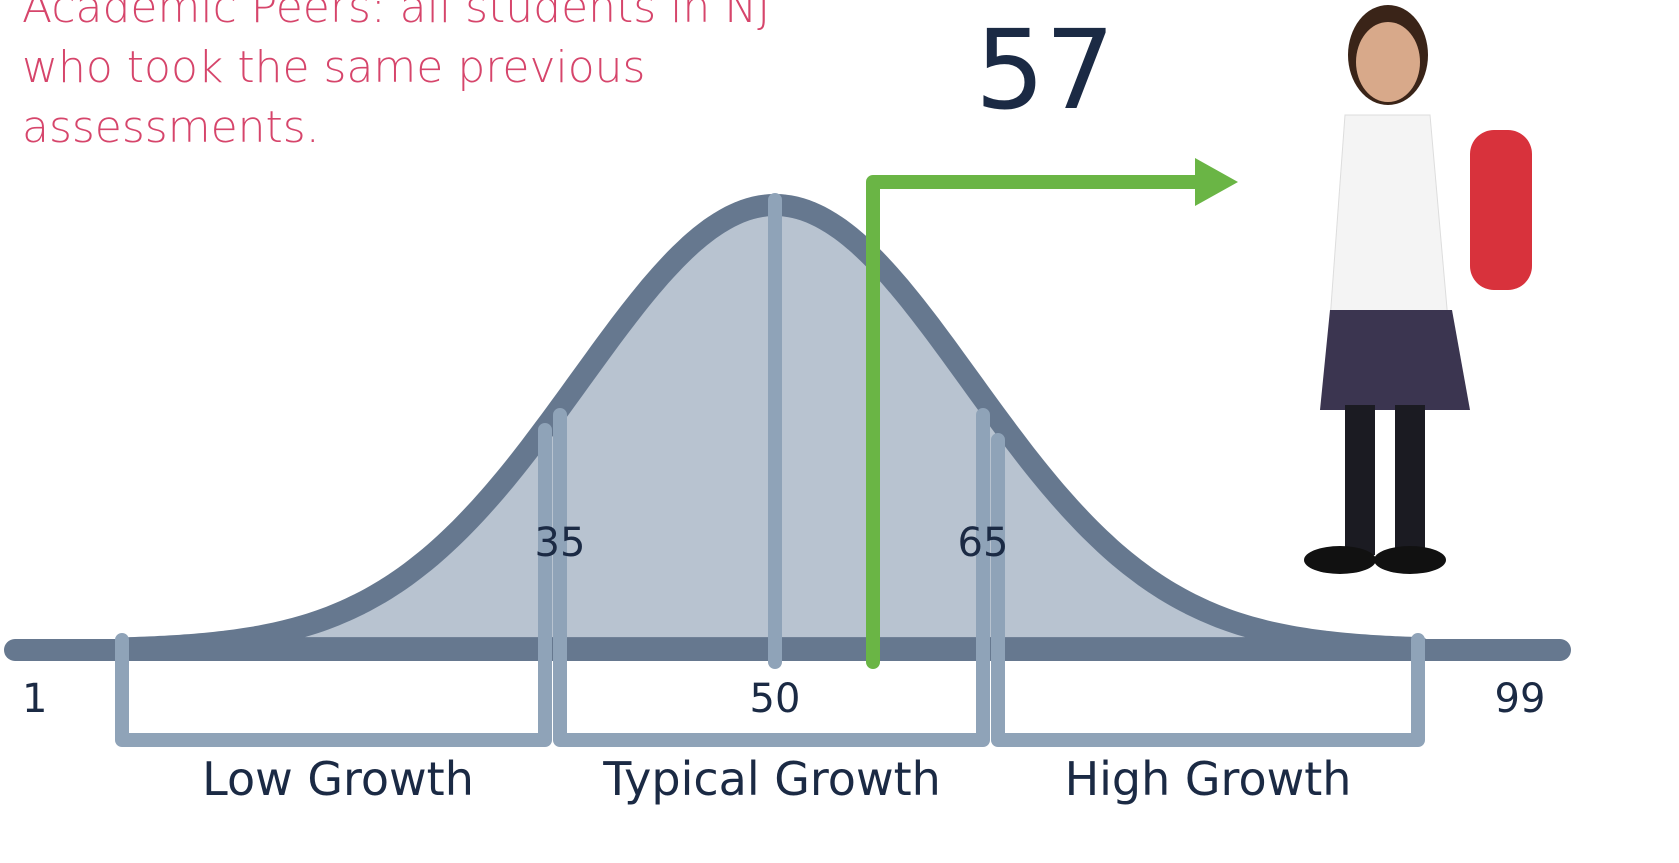  I want to click on arrow-head, so click(1216, 182).